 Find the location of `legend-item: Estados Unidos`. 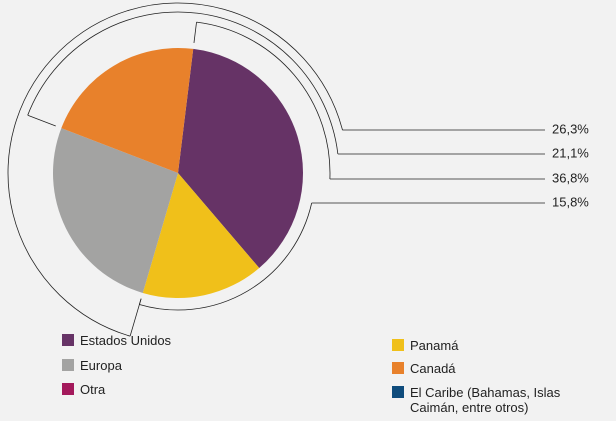

legend-item: Estados Unidos is located at coordinates (159, 340).